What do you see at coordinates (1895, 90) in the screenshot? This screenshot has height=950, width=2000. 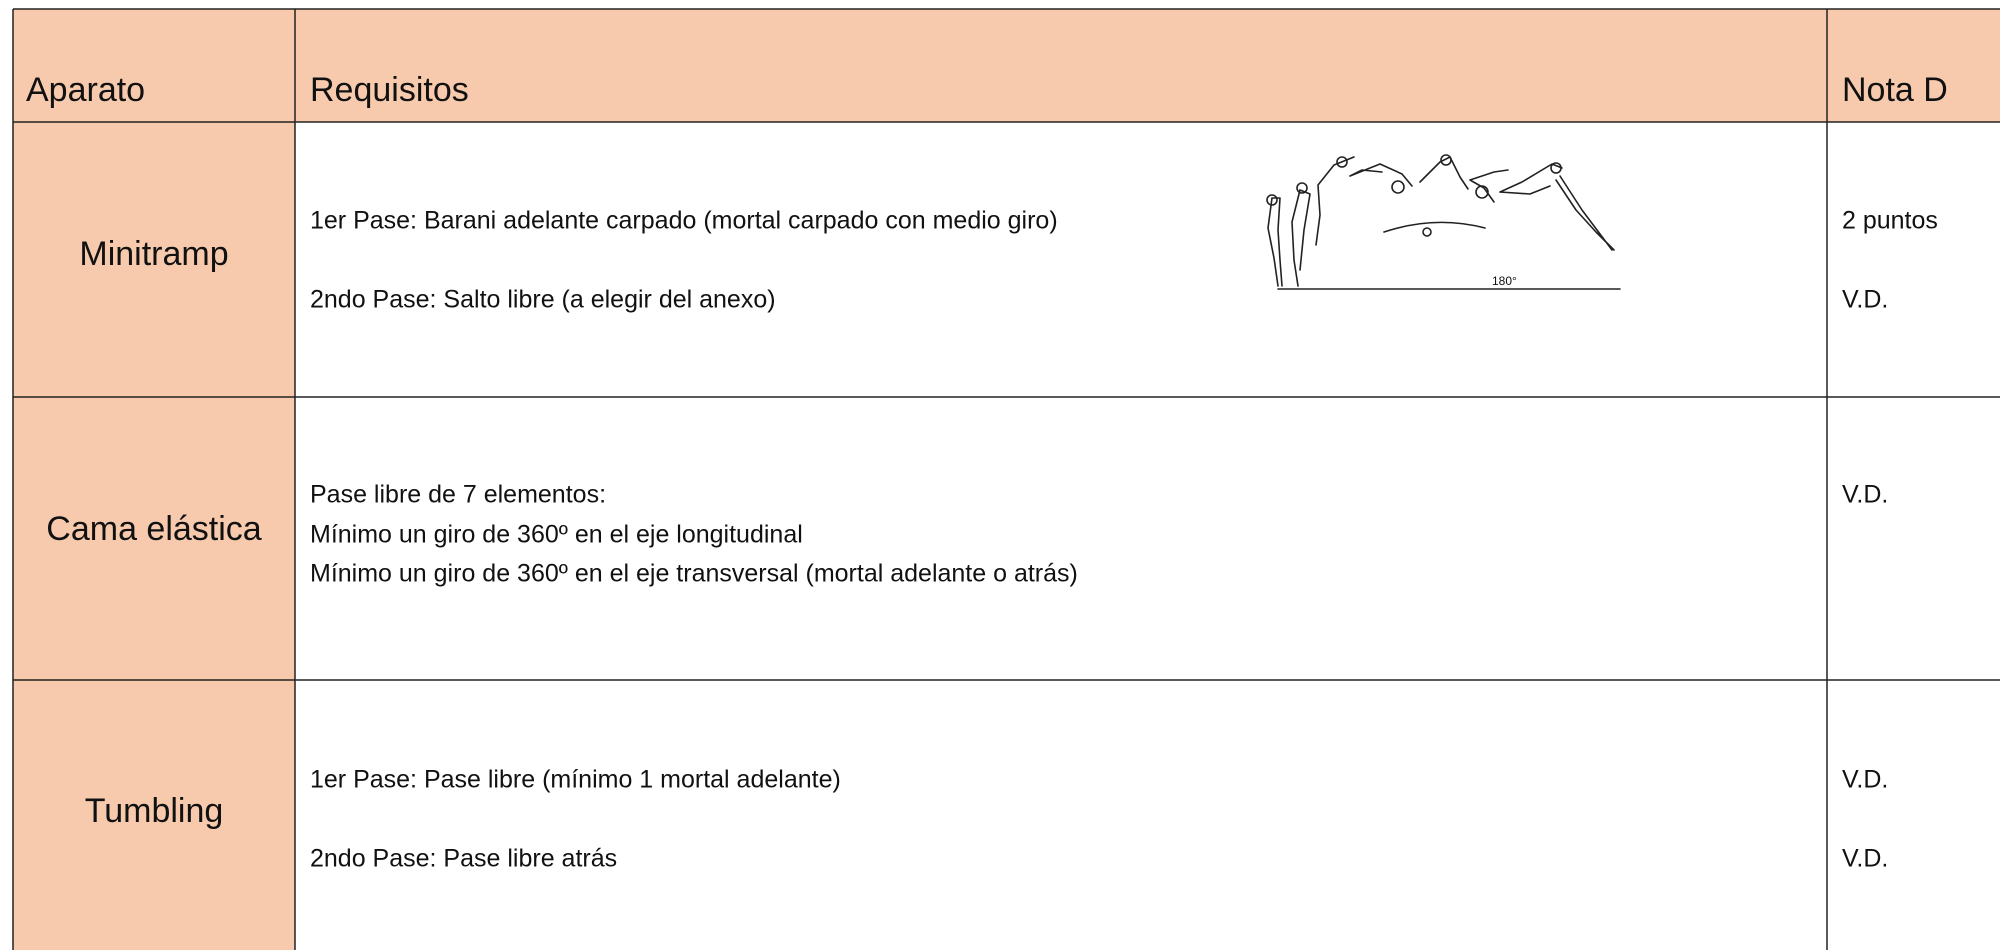 I see `header-cell: Nota D` at bounding box center [1895, 90].